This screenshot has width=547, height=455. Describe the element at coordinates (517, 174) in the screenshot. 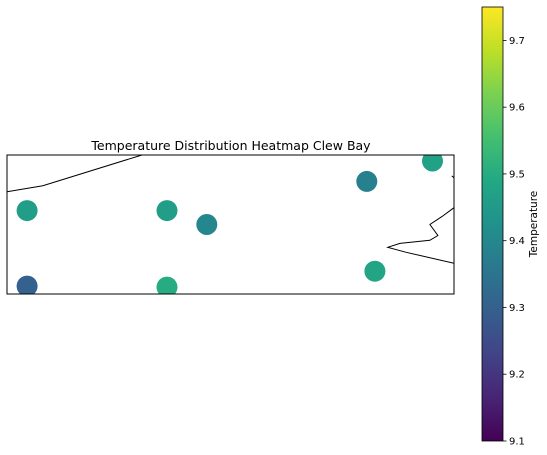

I see `colorbar-tick-label-4: 9.5` at that location.